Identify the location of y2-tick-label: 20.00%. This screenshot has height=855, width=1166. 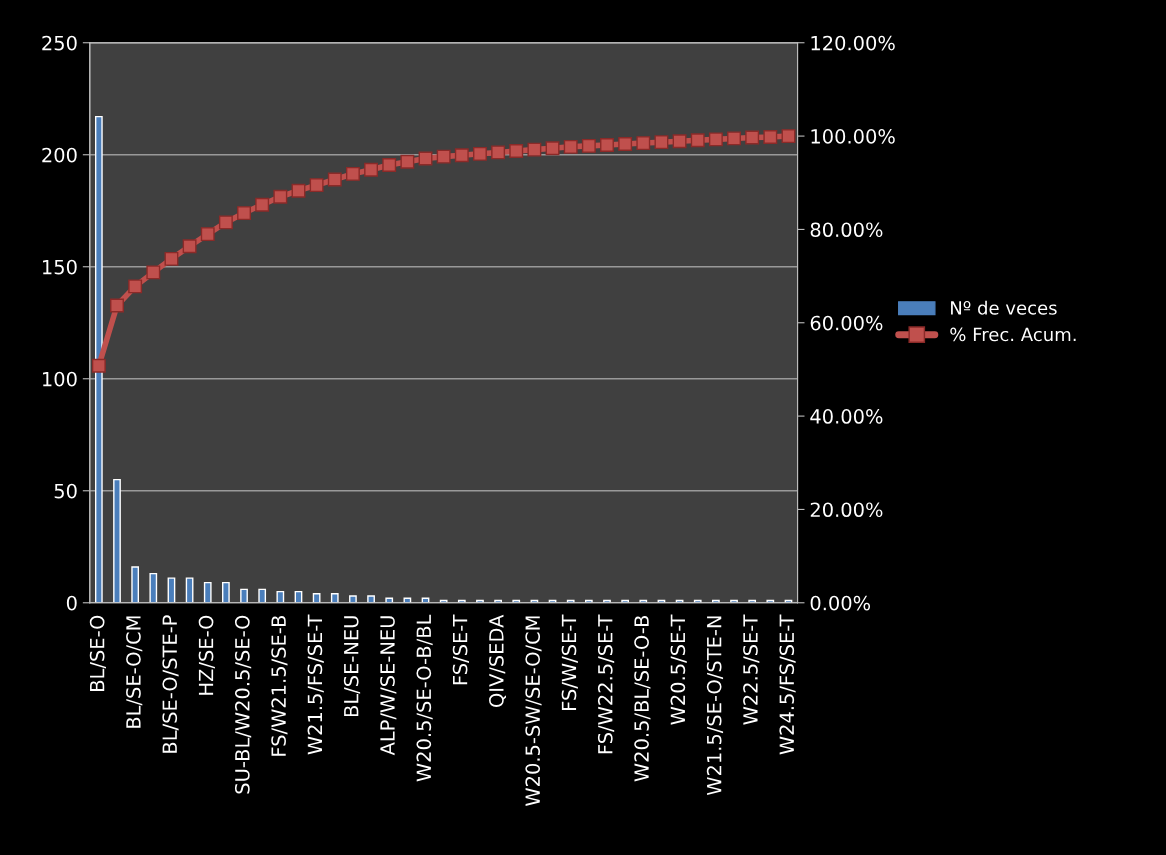
(846, 510).